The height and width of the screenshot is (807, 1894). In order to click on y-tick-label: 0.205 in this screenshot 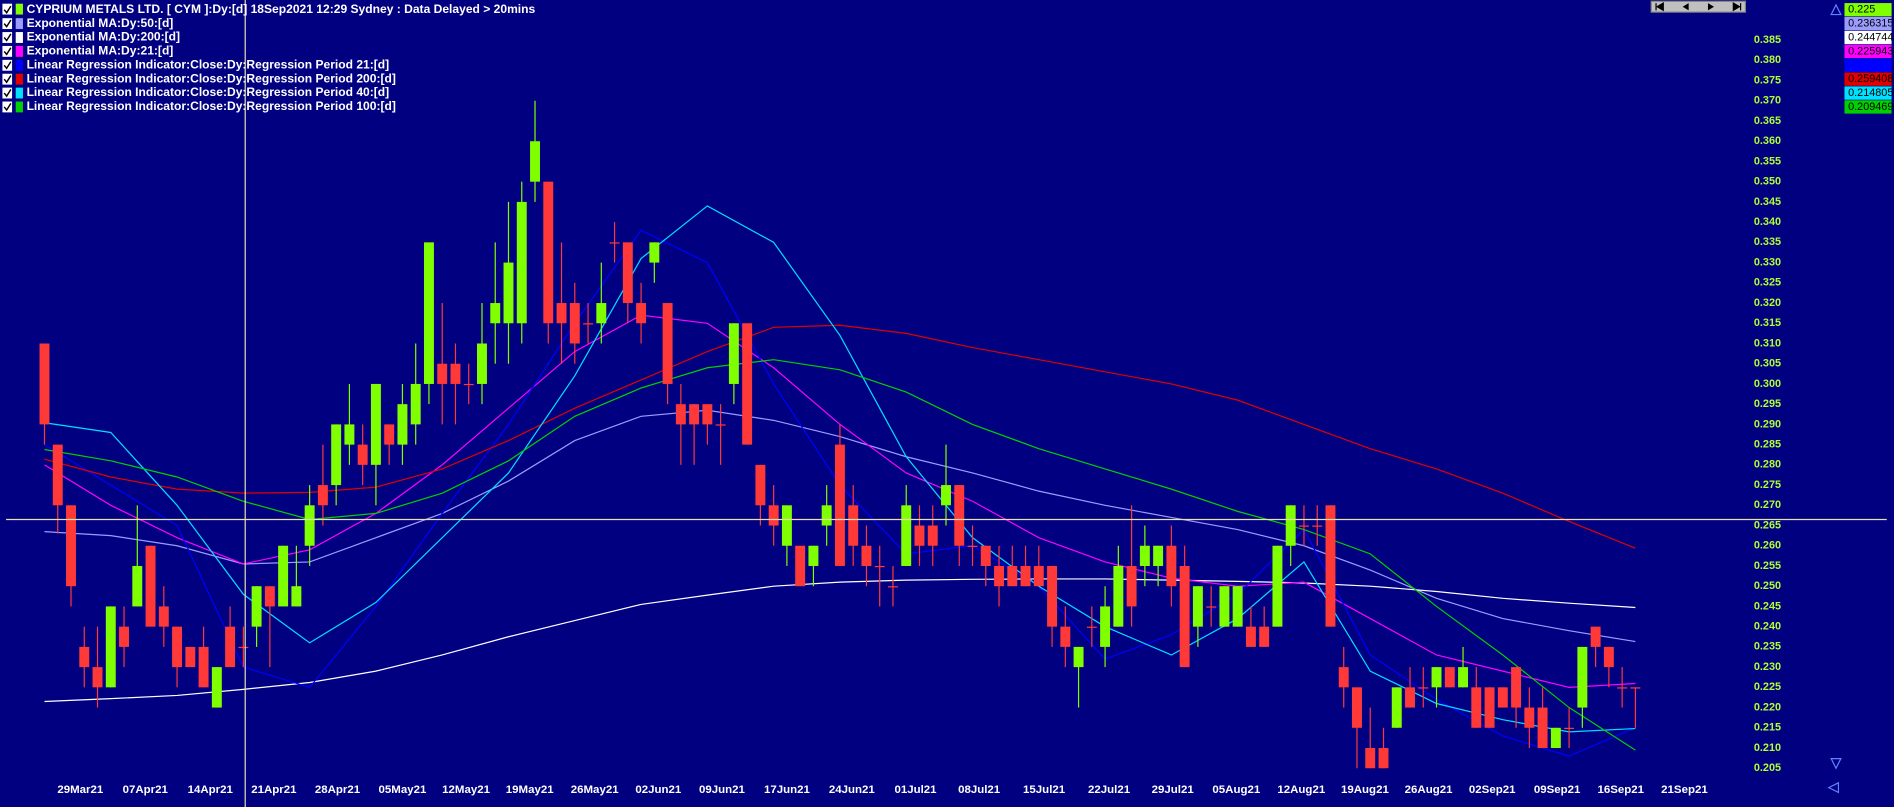, I will do `click(1767, 768)`.